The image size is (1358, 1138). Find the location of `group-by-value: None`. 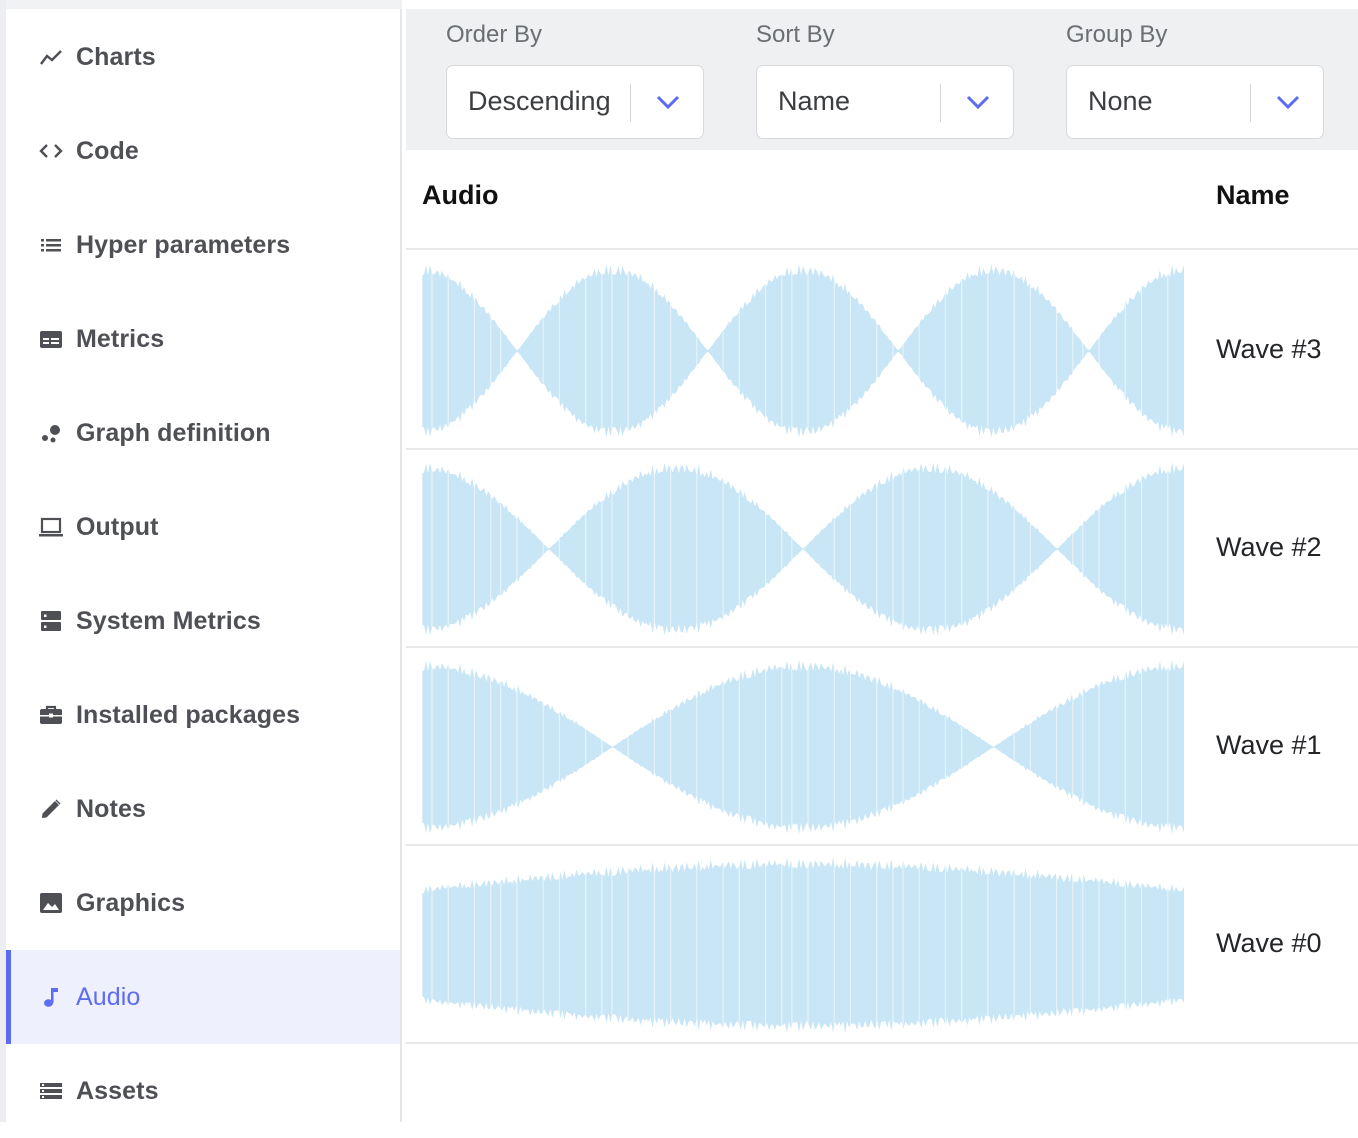

group-by-value: None is located at coordinates (1120, 101).